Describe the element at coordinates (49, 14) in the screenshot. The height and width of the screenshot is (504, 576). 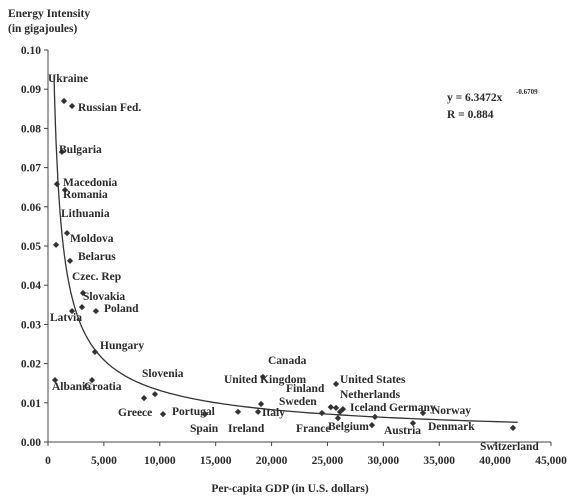
I see `y-axis-title: Energy Intensity` at that location.